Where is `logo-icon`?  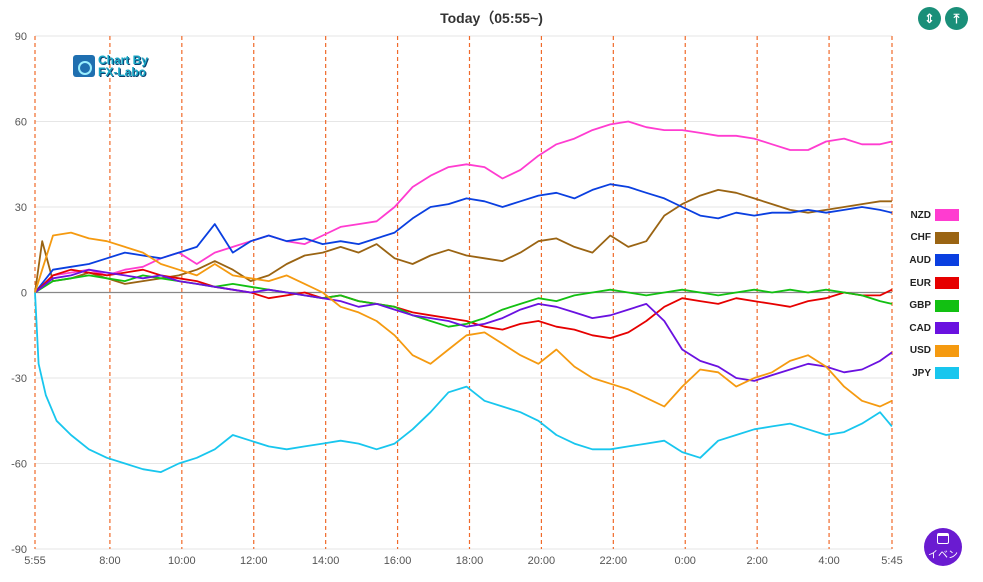 logo-icon is located at coordinates (84, 66).